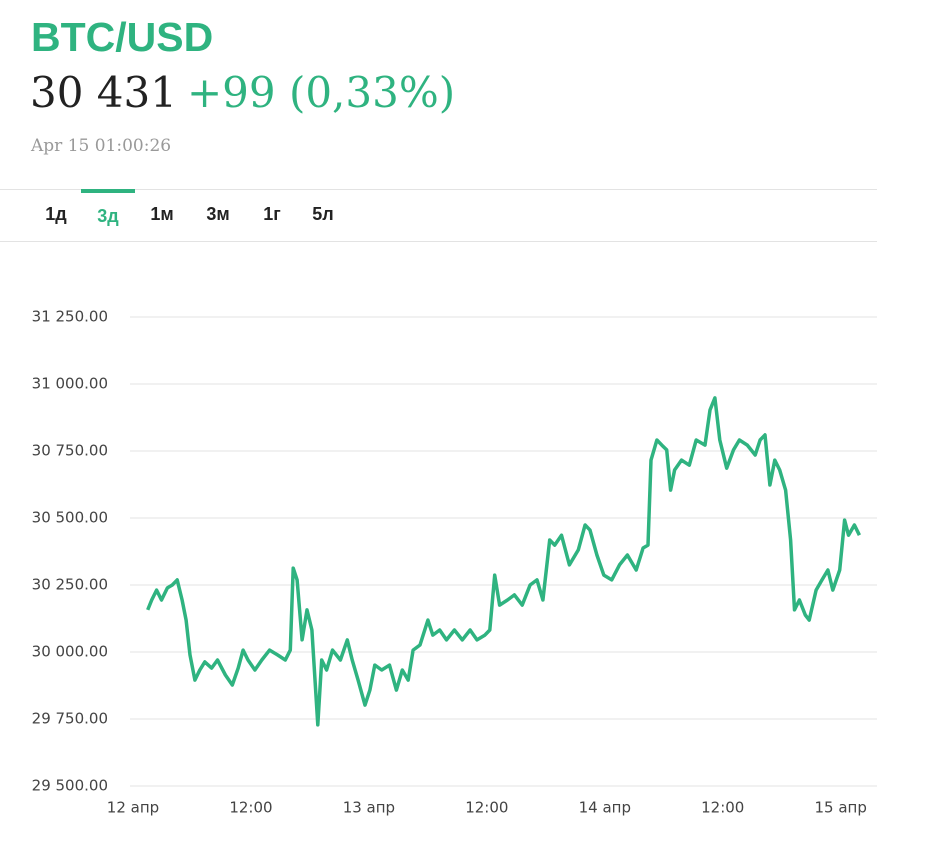  I want to click on y-tick-label: 30 250.00, so click(70, 585).